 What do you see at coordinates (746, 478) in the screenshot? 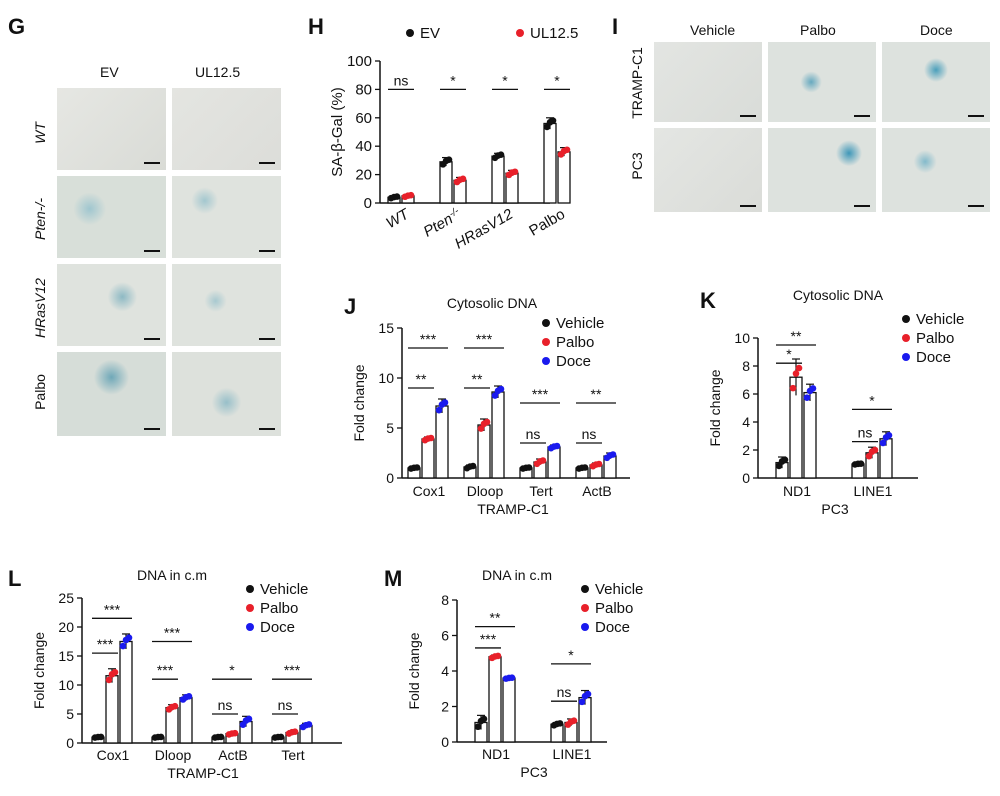
I see `k-ytick-label-0: 0` at bounding box center [746, 478].